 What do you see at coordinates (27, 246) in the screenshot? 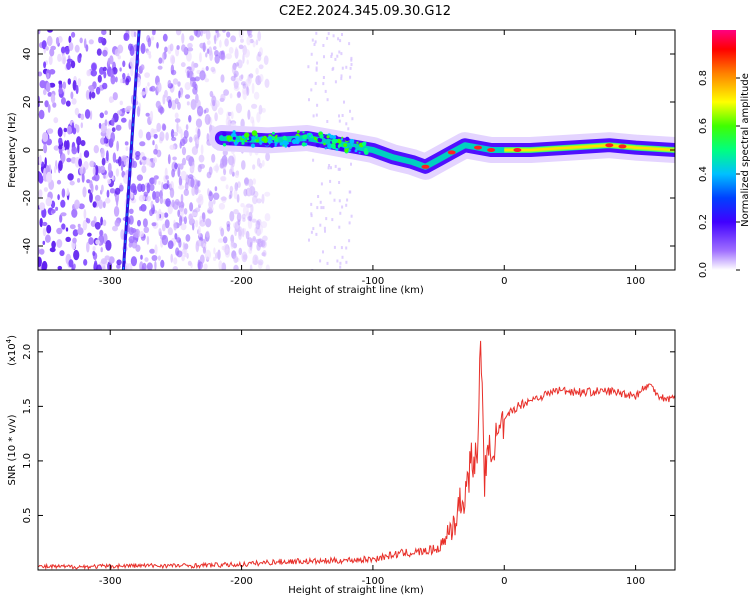
I see `y-tick-label: -40` at bounding box center [27, 246].